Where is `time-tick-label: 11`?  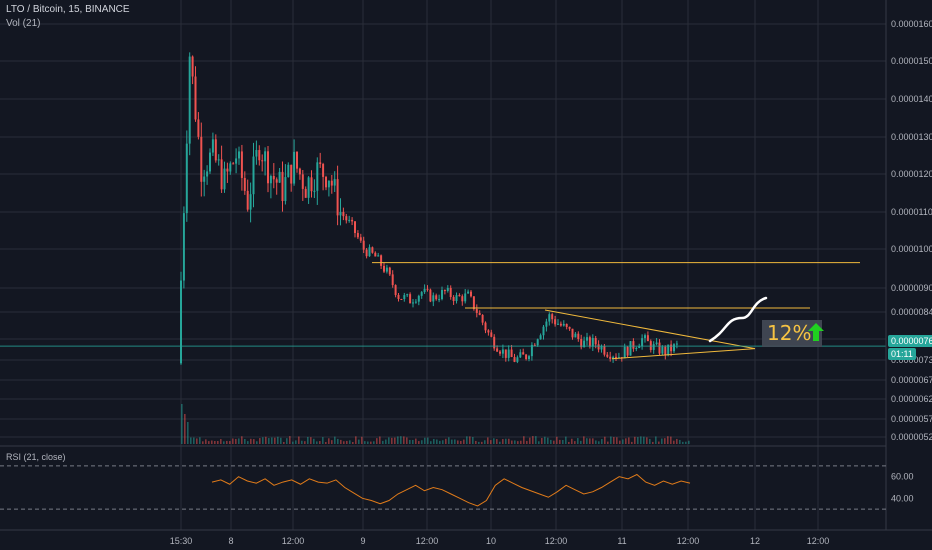
time-tick-label: 11 is located at coordinates (621, 541).